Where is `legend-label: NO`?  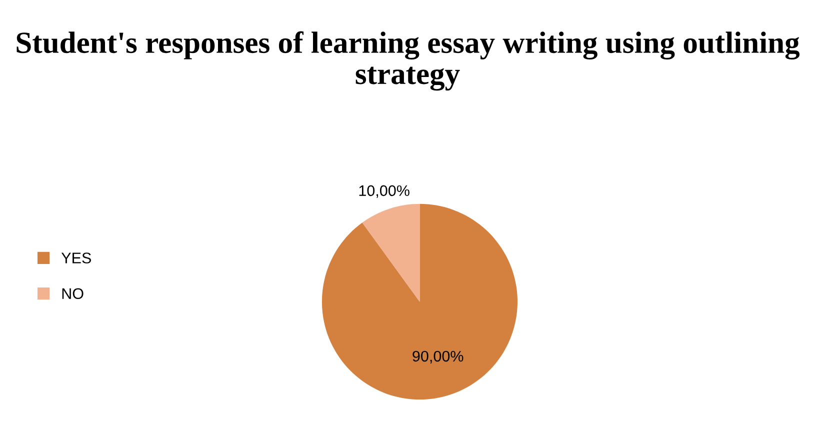
legend-label: NO is located at coordinates (73, 294).